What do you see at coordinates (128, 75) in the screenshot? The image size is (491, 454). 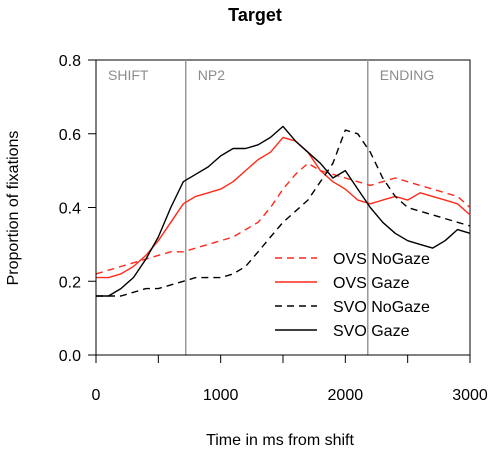 I see `region-label-shift: SHIFT` at bounding box center [128, 75].